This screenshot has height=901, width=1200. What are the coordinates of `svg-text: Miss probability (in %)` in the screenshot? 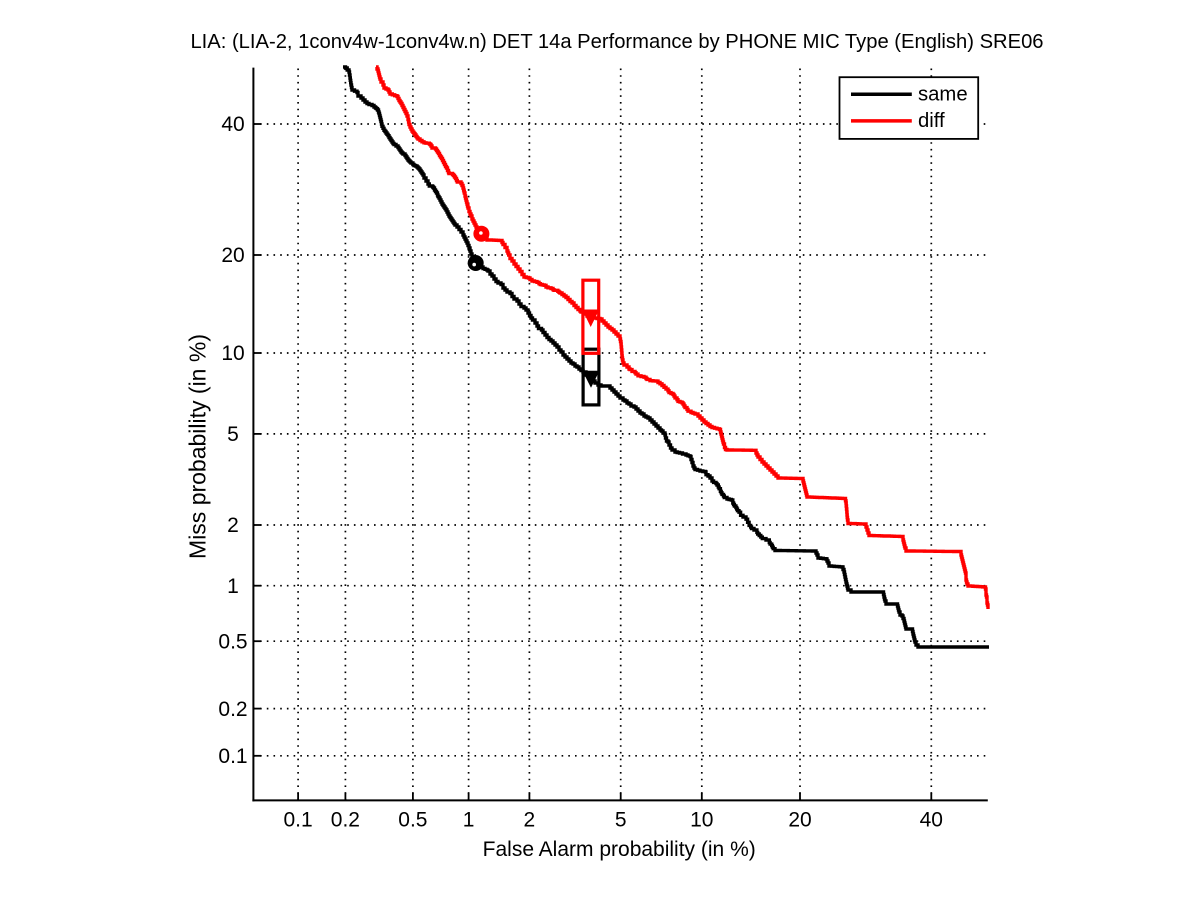 It's located at (197, 446).